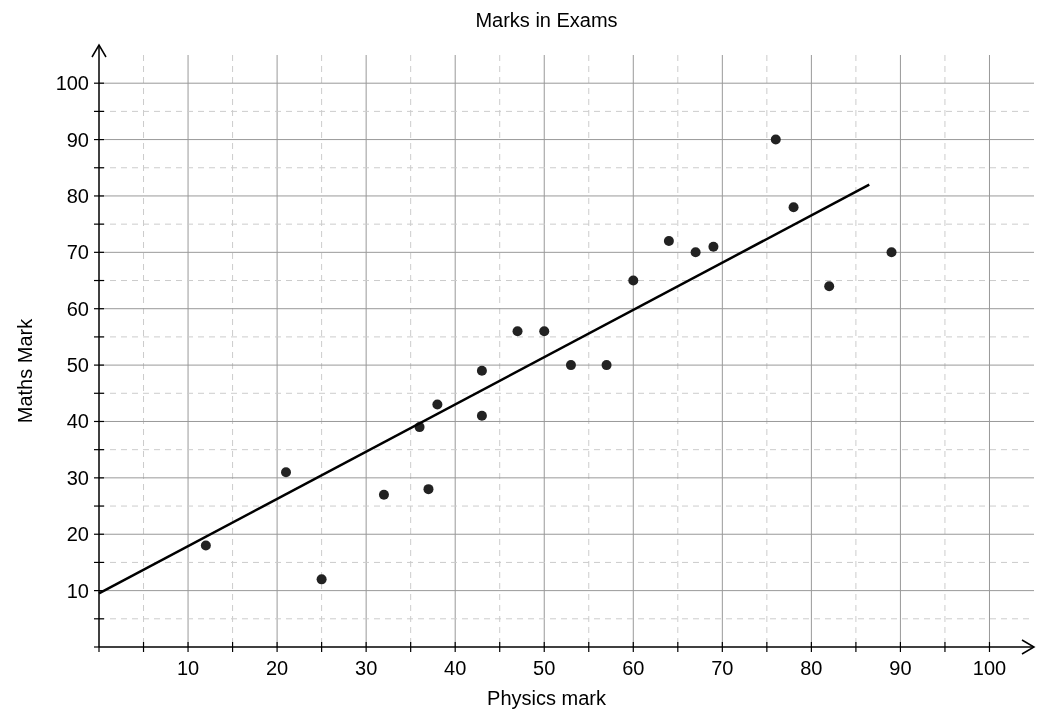 The image size is (1042, 713). Describe the element at coordinates (722, 668) in the screenshot. I see `x-tick-label: 70` at that location.